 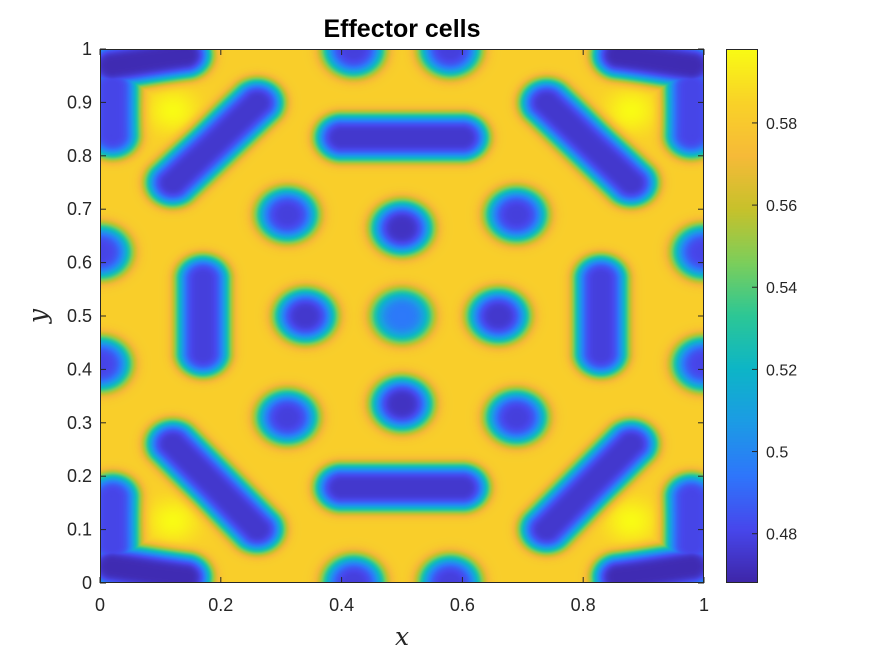 I want to click on colorbar-gradient, so click(x=742, y=316).